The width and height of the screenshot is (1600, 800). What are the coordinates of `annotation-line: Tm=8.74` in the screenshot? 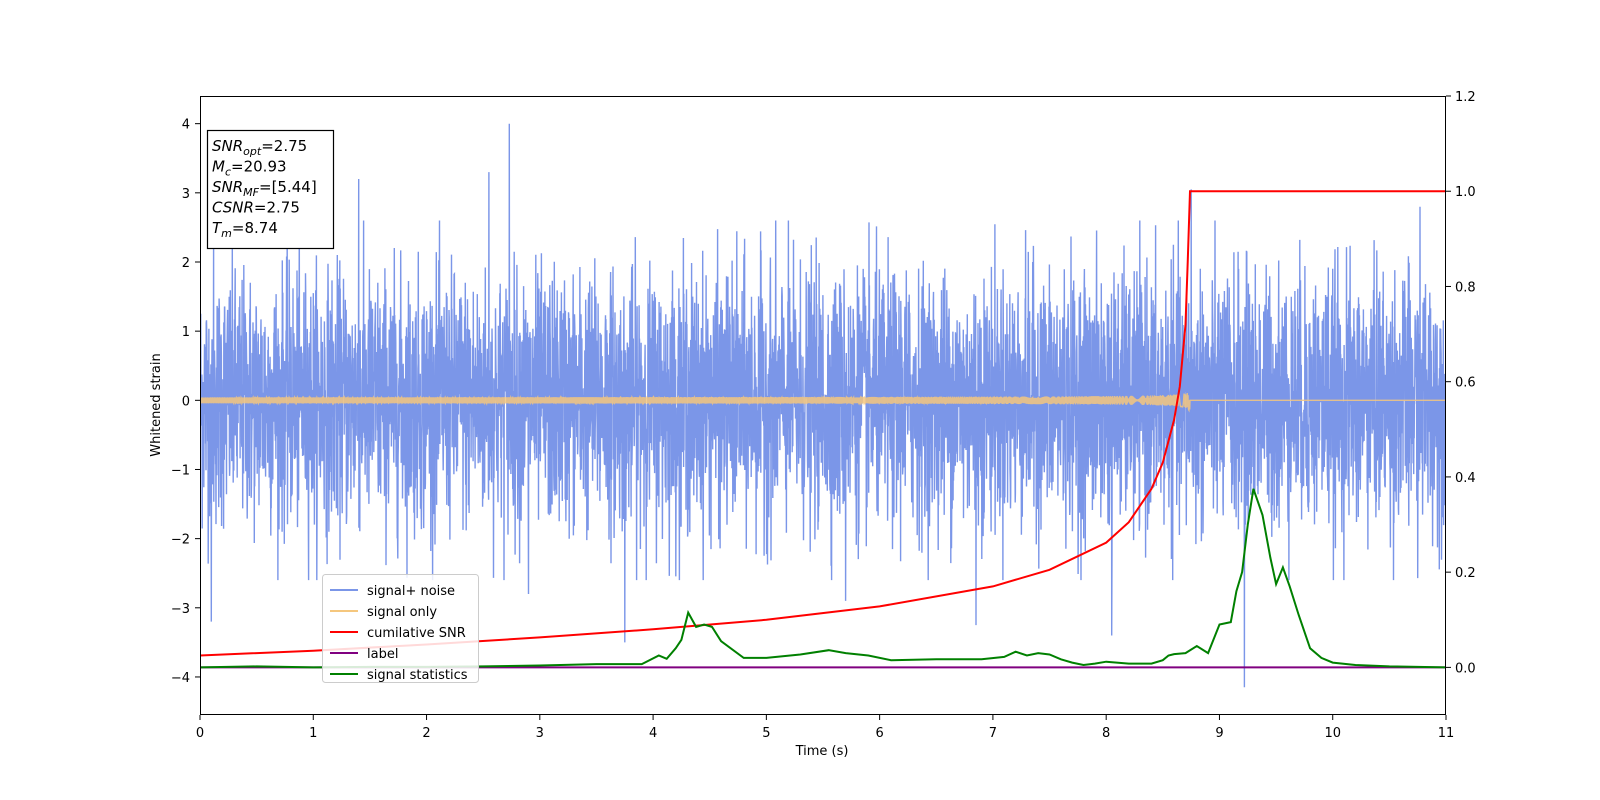 It's located at (245, 229).